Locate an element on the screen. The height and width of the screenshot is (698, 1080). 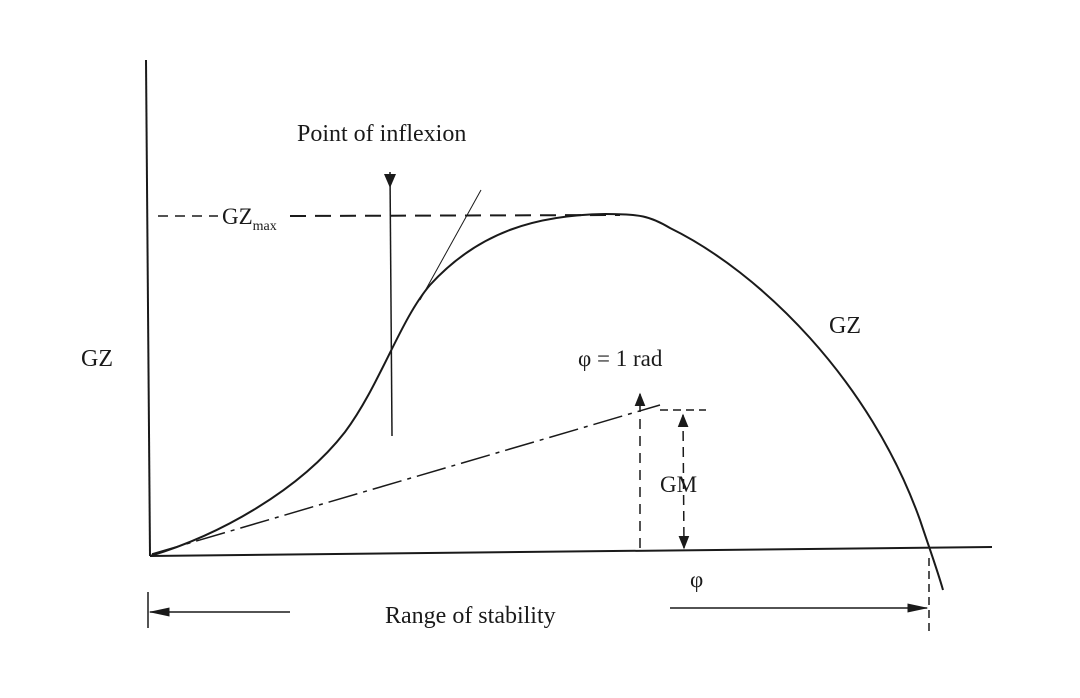
inflexion-arrowhead is located at coordinates (390, 181).